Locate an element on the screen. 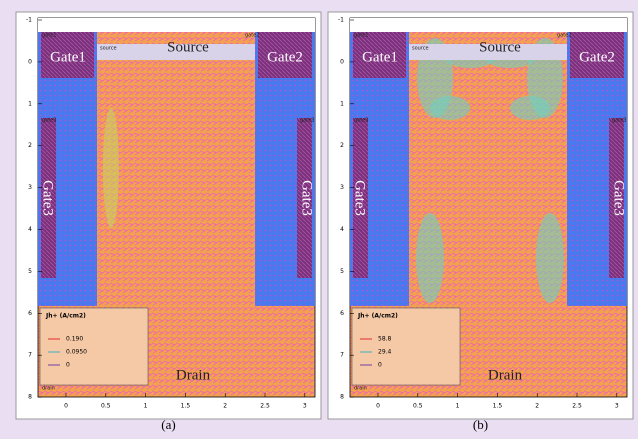  legend-entry: 0.0950 is located at coordinates (76, 352).